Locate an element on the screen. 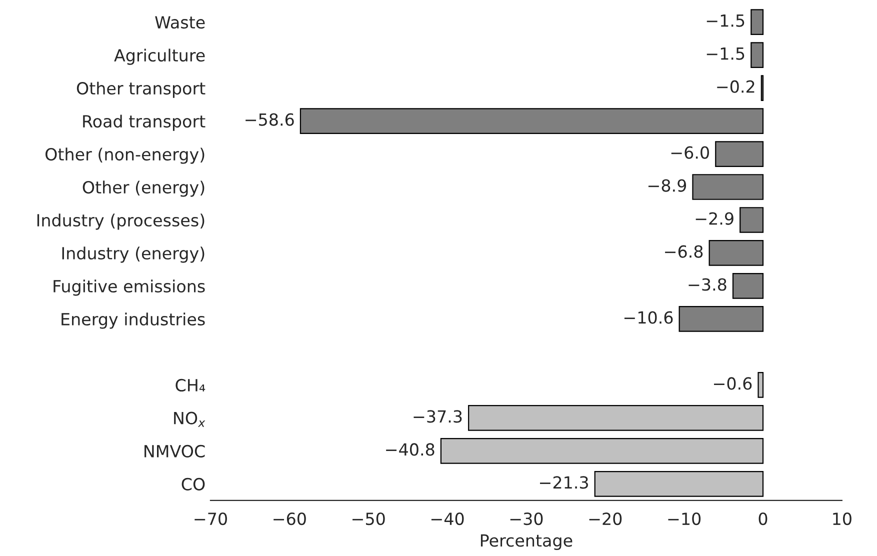 The width and height of the screenshot is (877, 556). y-tick-label: Industry (energy) is located at coordinates (133, 254).